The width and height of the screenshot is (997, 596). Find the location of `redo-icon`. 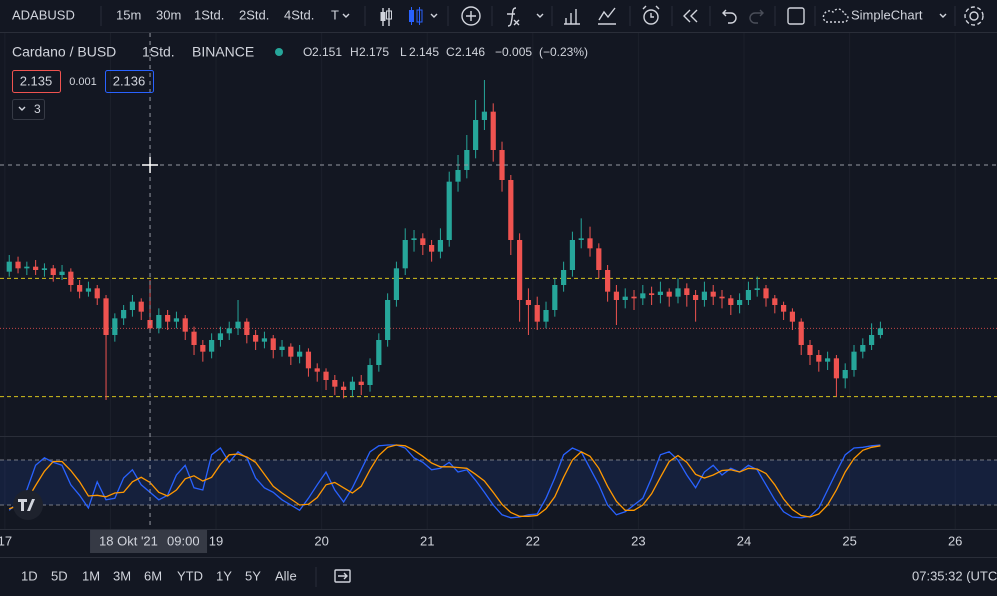

redo-icon is located at coordinates (756, 16).